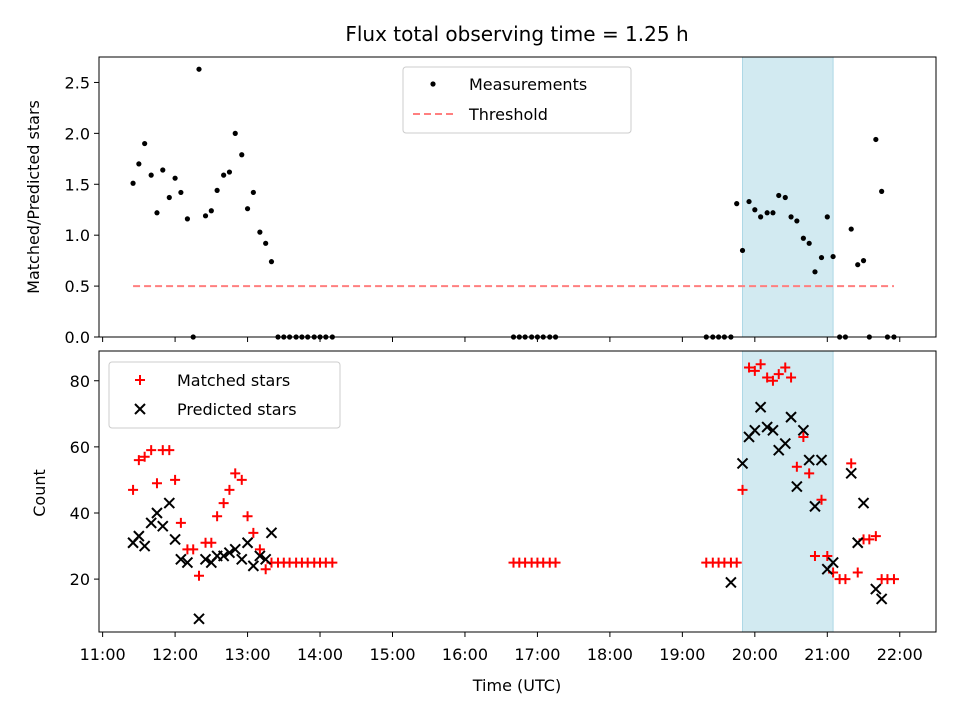 Image resolution: width=960 pixels, height=720 pixels. Describe the element at coordinates (175, 654) in the screenshot. I see `x-tick-label: 12:00` at that location.